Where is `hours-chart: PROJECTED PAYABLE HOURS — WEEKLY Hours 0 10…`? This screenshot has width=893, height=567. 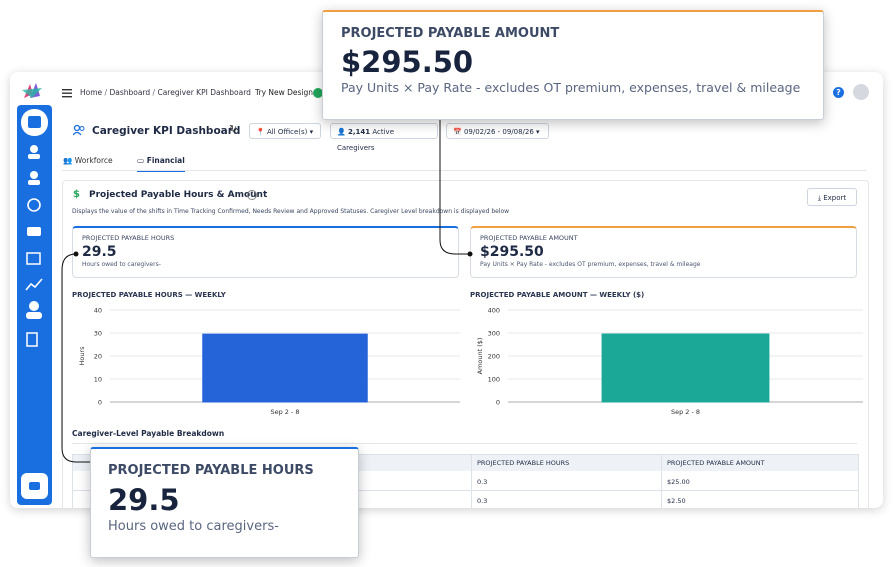 hours-chart: PROJECTED PAYABLE HOURS — WEEKLY Hours 0 10… is located at coordinates (266, 353).